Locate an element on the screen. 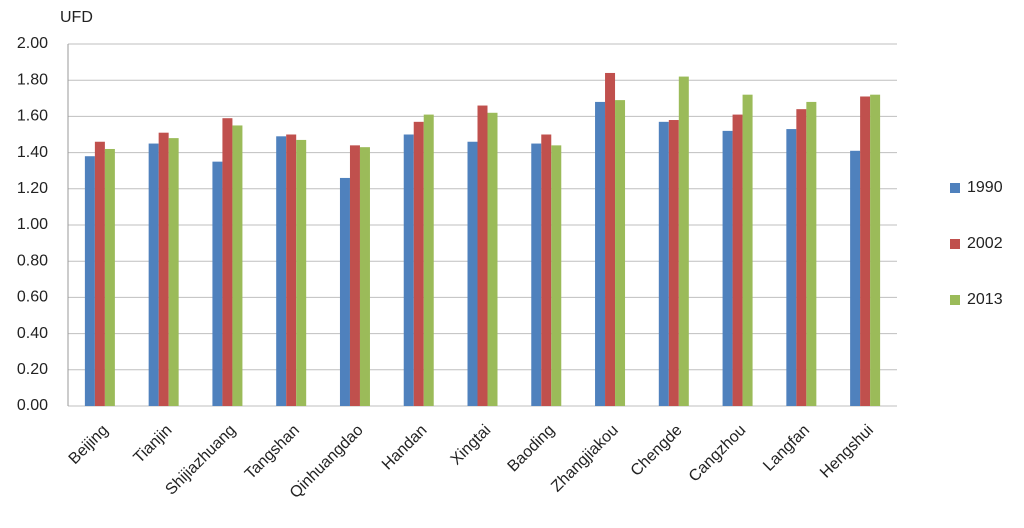 The width and height of the screenshot is (1024, 528). x-tick-label: Tangshan is located at coordinates (272, 452).